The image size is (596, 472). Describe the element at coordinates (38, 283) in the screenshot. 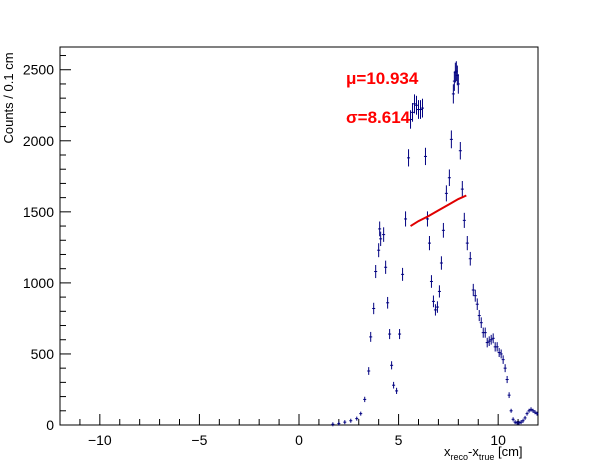

I see `y-tick-label: 1000` at that location.